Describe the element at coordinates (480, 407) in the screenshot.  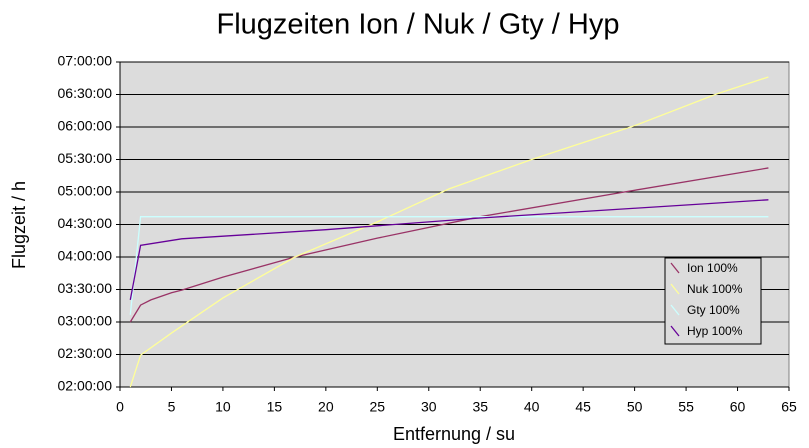
I see `x-tick-label: 35` at that location.